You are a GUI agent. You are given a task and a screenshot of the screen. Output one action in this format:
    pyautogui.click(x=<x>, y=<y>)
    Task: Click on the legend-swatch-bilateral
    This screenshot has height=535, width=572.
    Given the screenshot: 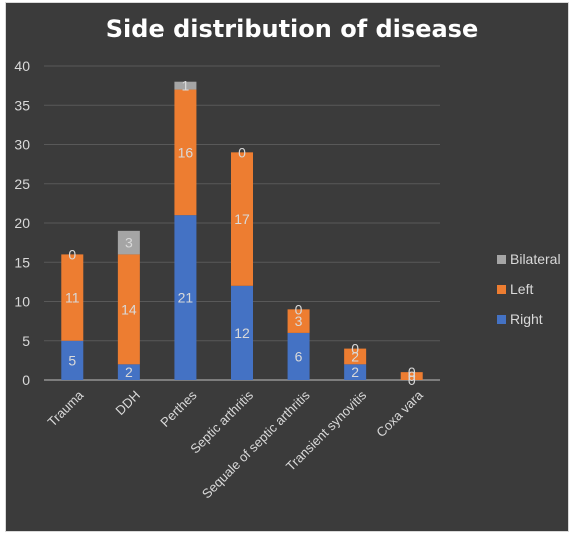 What is the action you would take?
    pyautogui.click(x=501, y=259)
    